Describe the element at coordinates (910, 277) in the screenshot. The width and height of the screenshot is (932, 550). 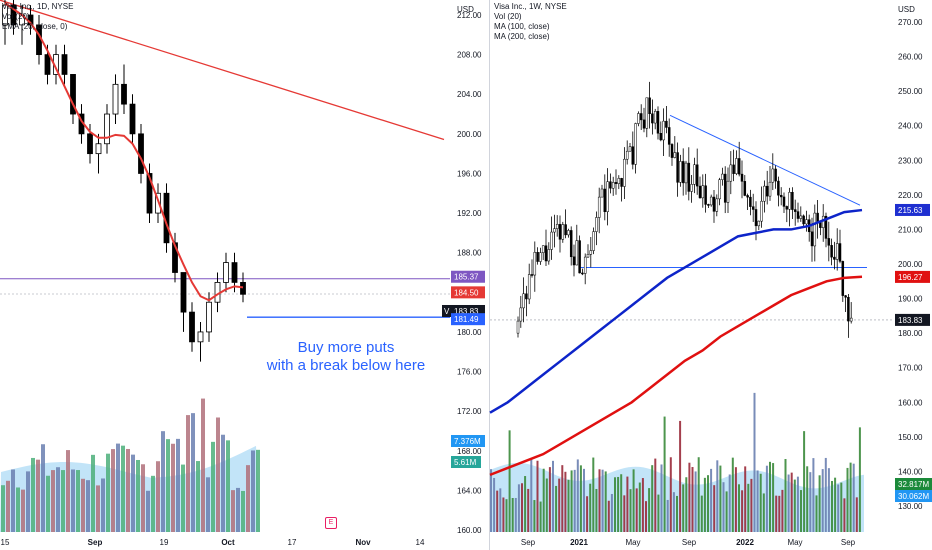
I see `weekly-badge-ma200: 196.27` at that location.